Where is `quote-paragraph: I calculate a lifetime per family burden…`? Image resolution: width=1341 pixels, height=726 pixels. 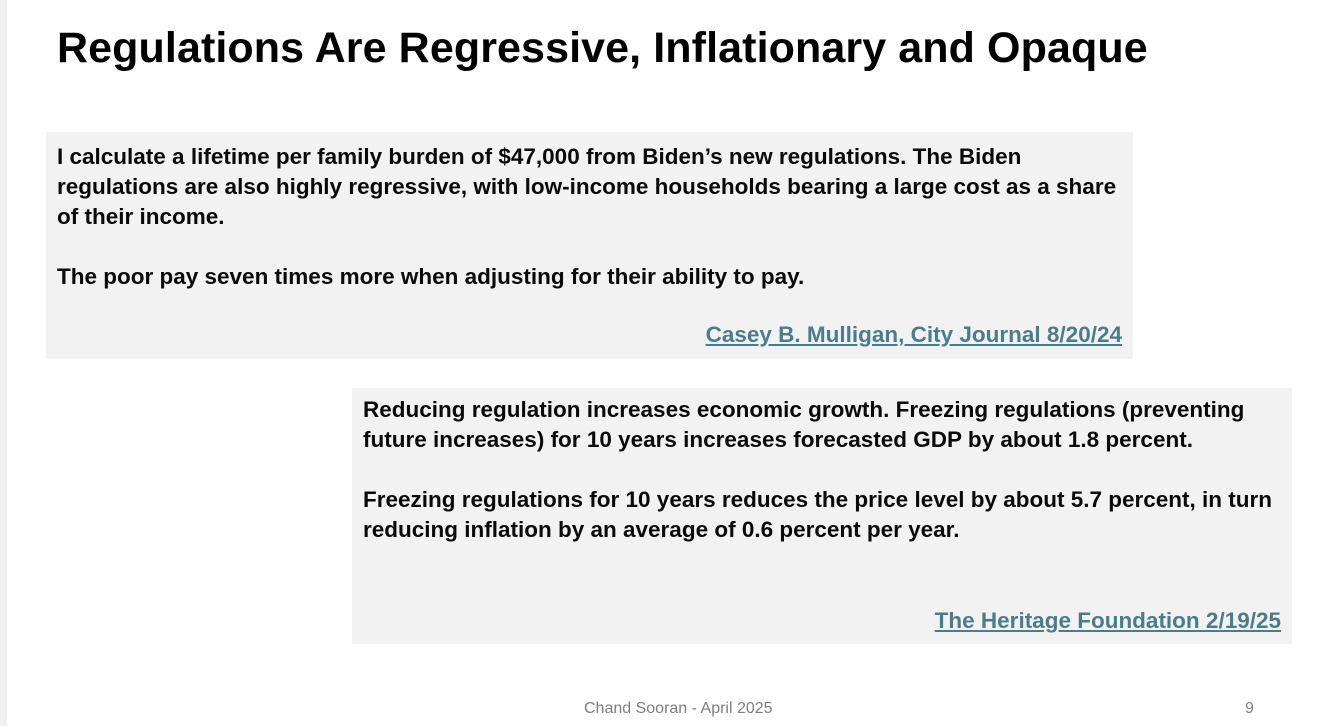
quote-paragraph: I calculate a lifetime per family burden… is located at coordinates (587, 186).